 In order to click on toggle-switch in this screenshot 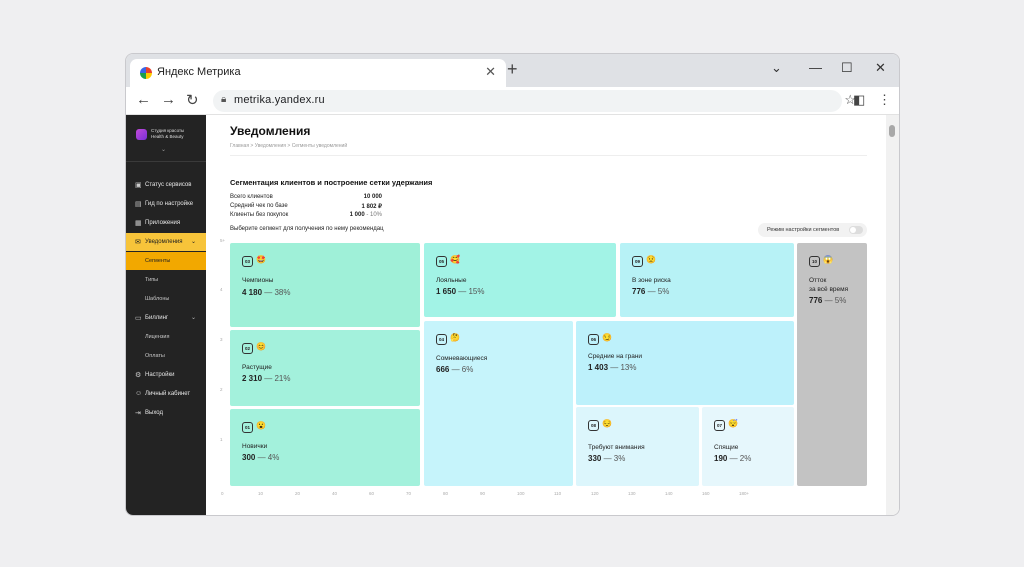, I will do `click(856, 230)`.